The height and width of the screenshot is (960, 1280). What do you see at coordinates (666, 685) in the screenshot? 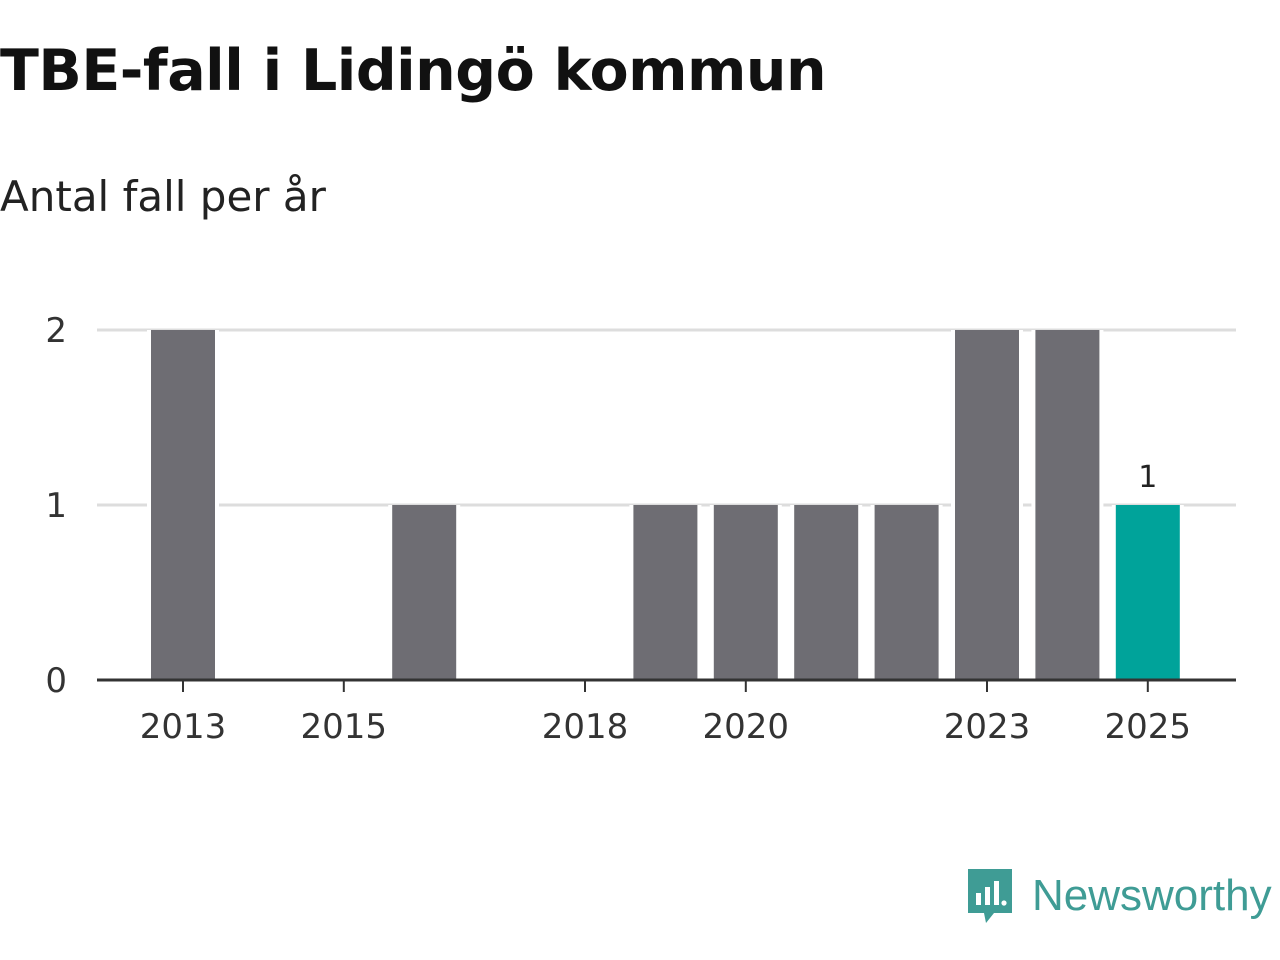
I see `axes` at bounding box center [666, 685].